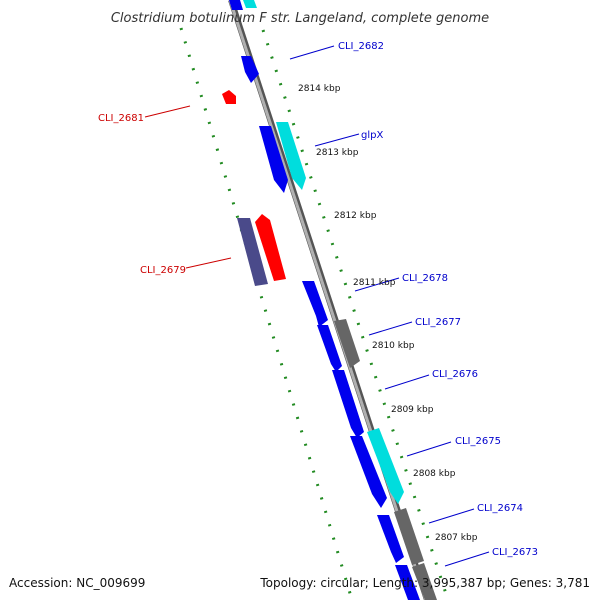 Image resolution: width=600 pixels, height=600 pixels. What do you see at coordinates (500, 508) in the screenshot?
I see `gene-label-cli-2674: CLI_2674` at bounding box center [500, 508].